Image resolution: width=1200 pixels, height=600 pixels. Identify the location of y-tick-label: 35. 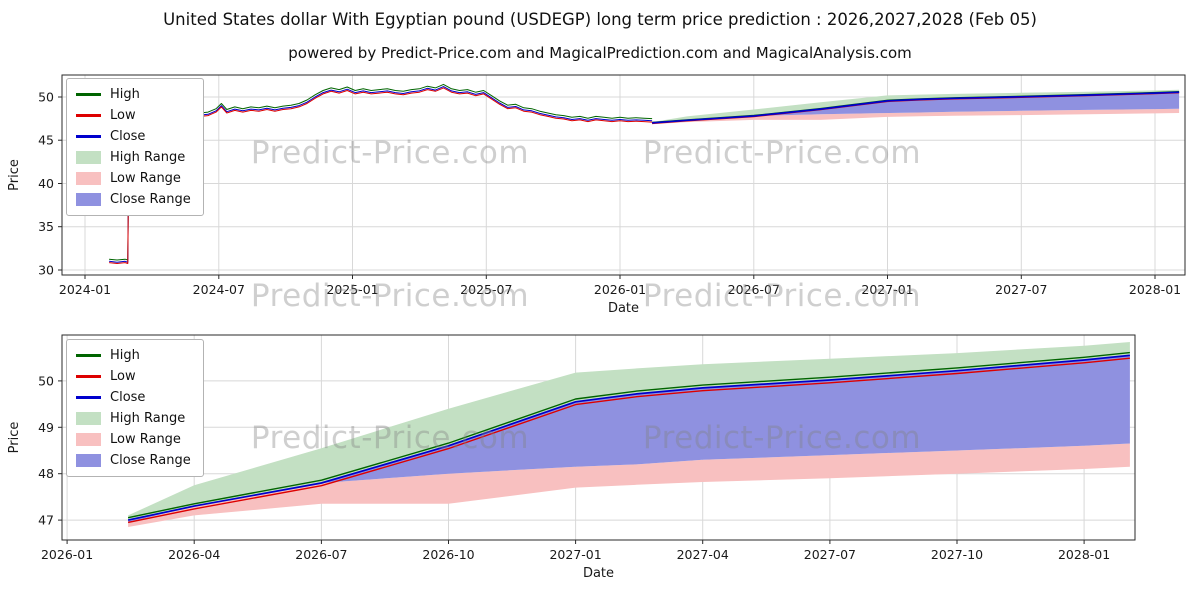
(46, 226).